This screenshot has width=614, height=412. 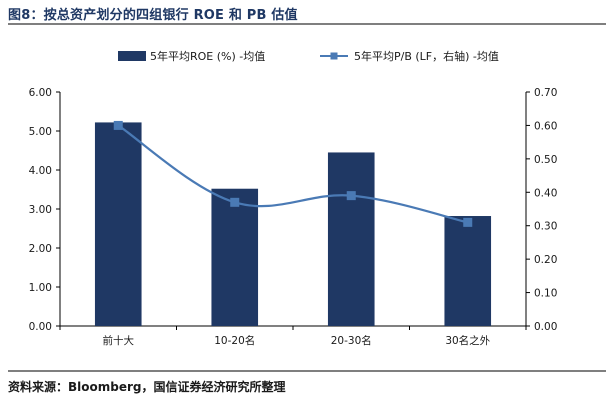 I want to click on right-tick-label: 0.20, so click(x=545, y=260).